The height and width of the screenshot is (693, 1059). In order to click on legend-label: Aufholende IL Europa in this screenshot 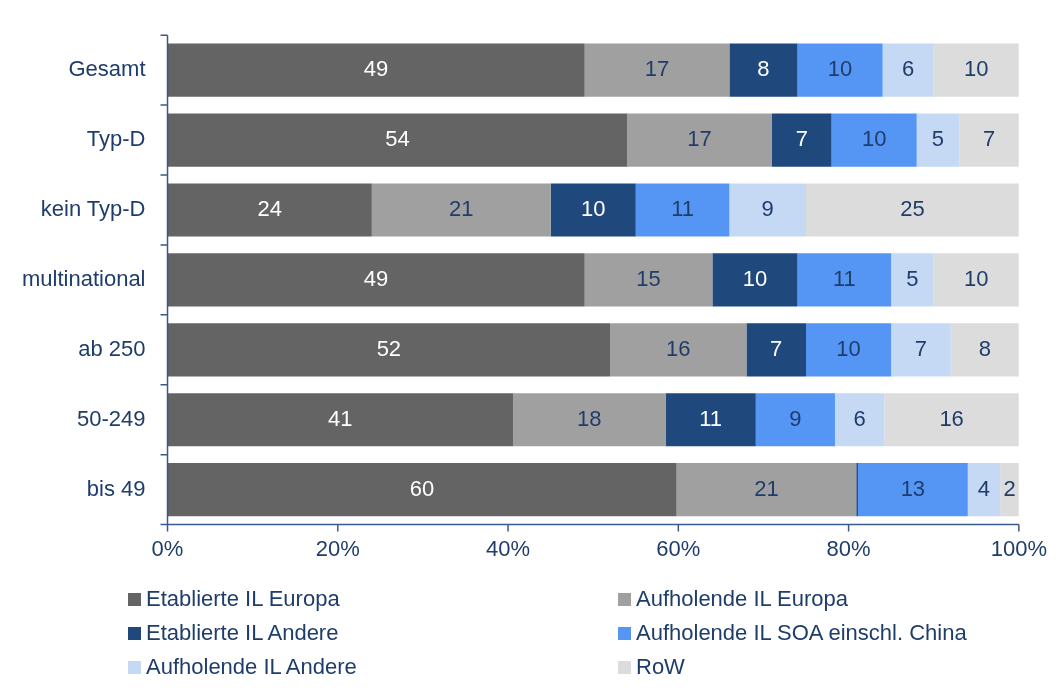, I will do `click(742, 599)`.